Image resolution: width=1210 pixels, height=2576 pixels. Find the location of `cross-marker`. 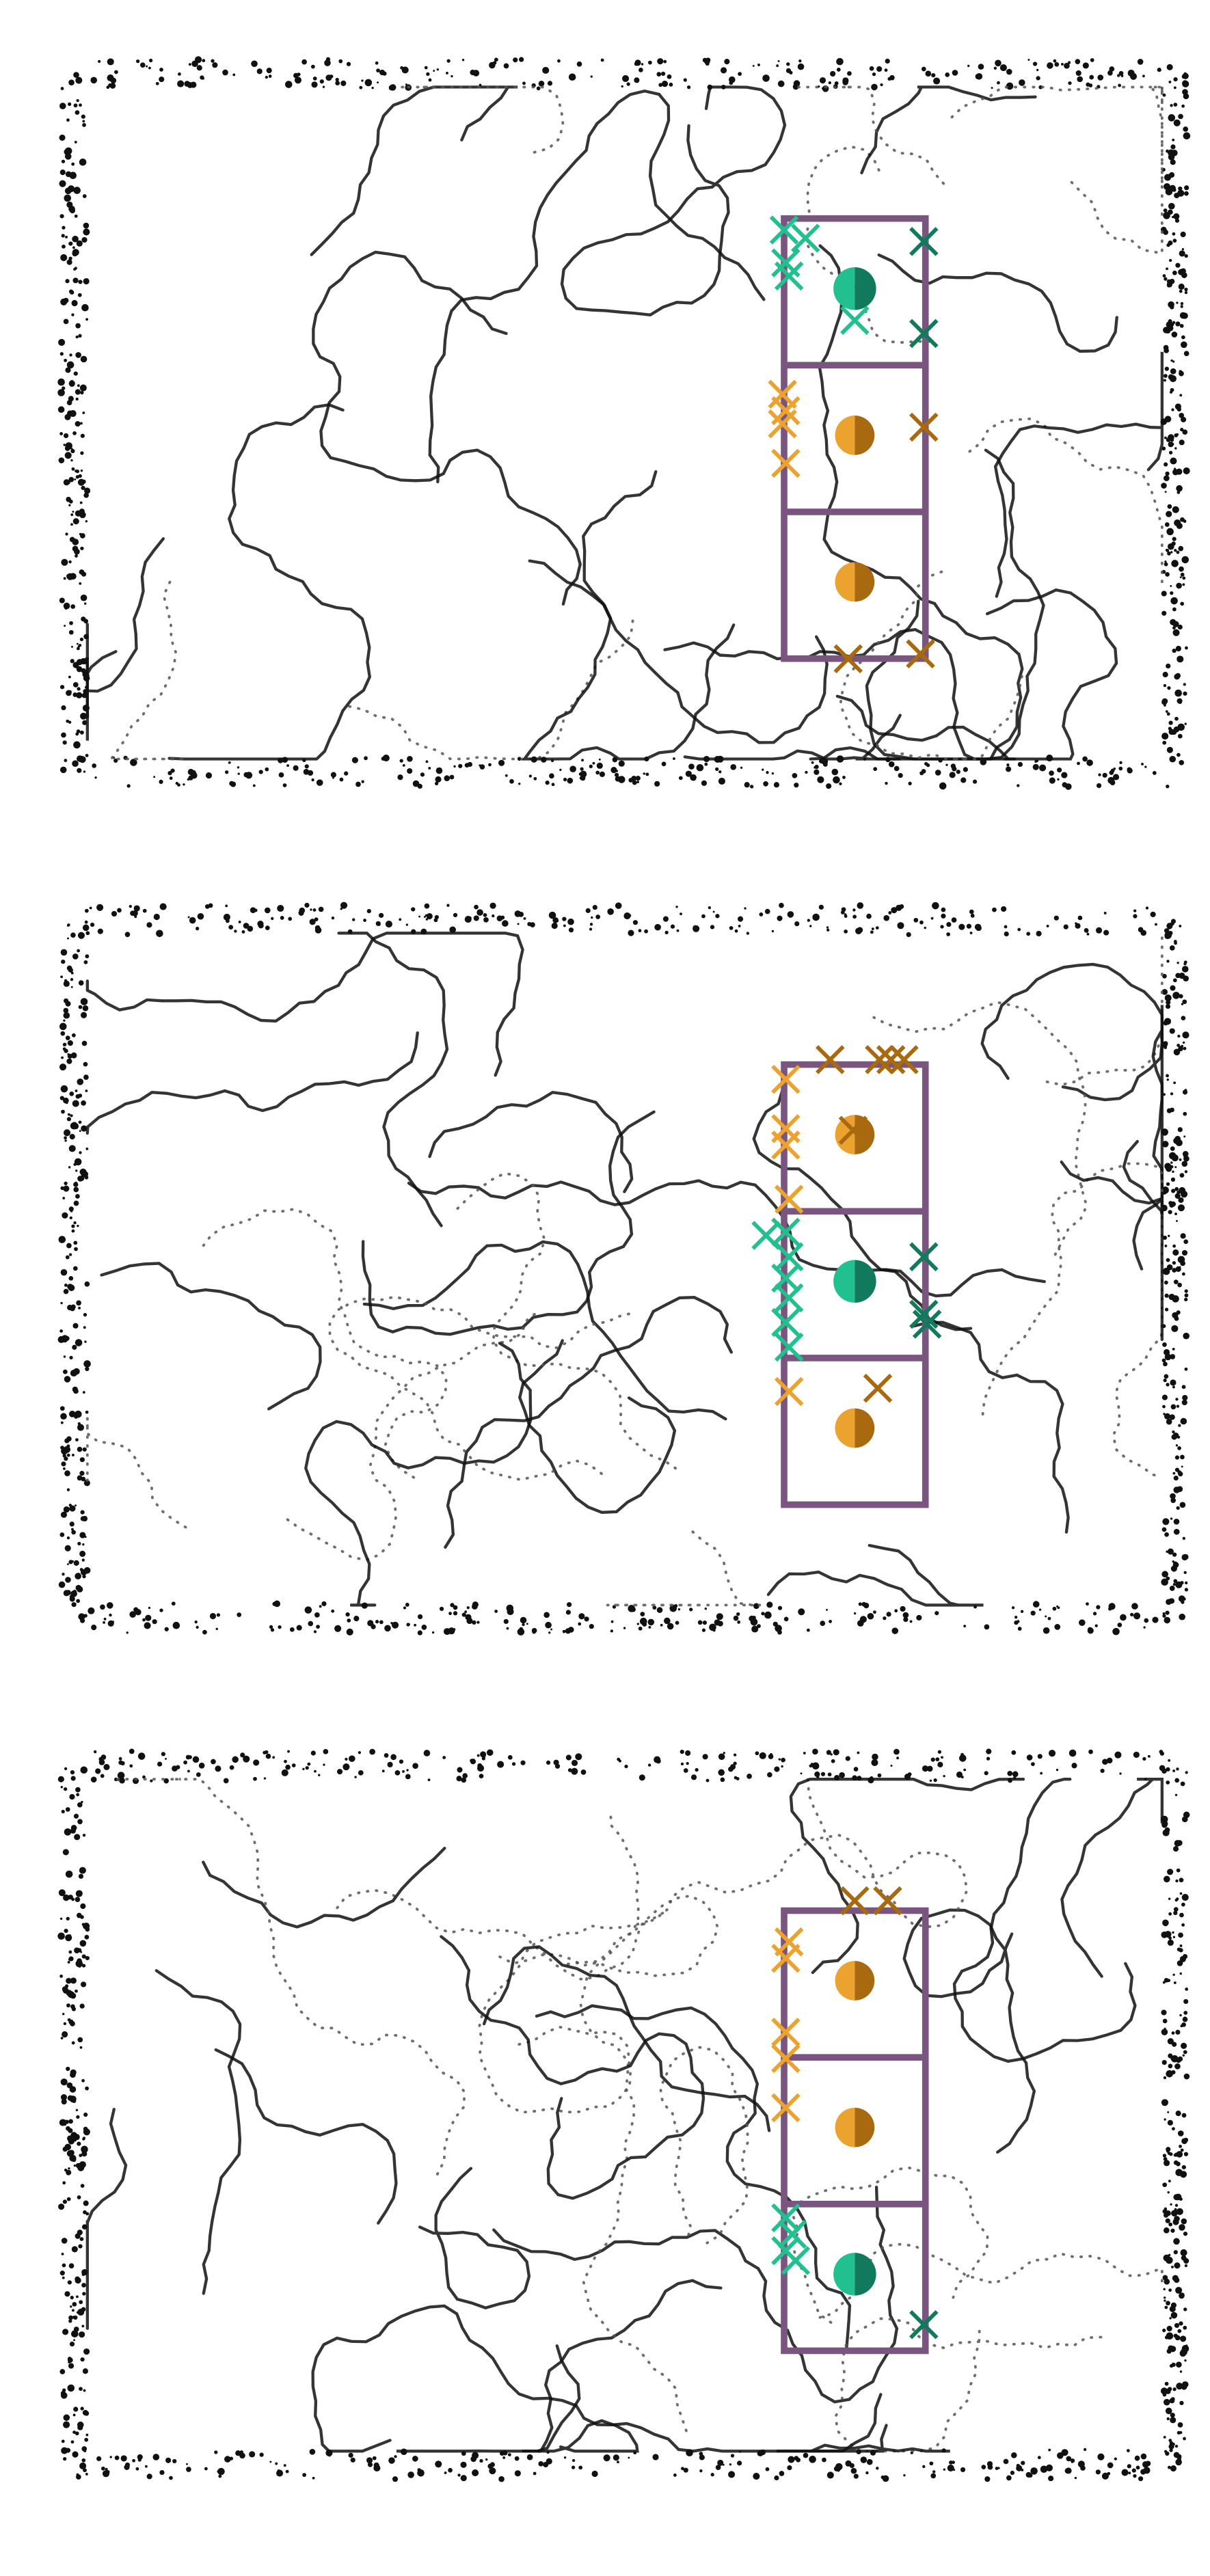

cross-marker is located at coordinates (789, 1298).